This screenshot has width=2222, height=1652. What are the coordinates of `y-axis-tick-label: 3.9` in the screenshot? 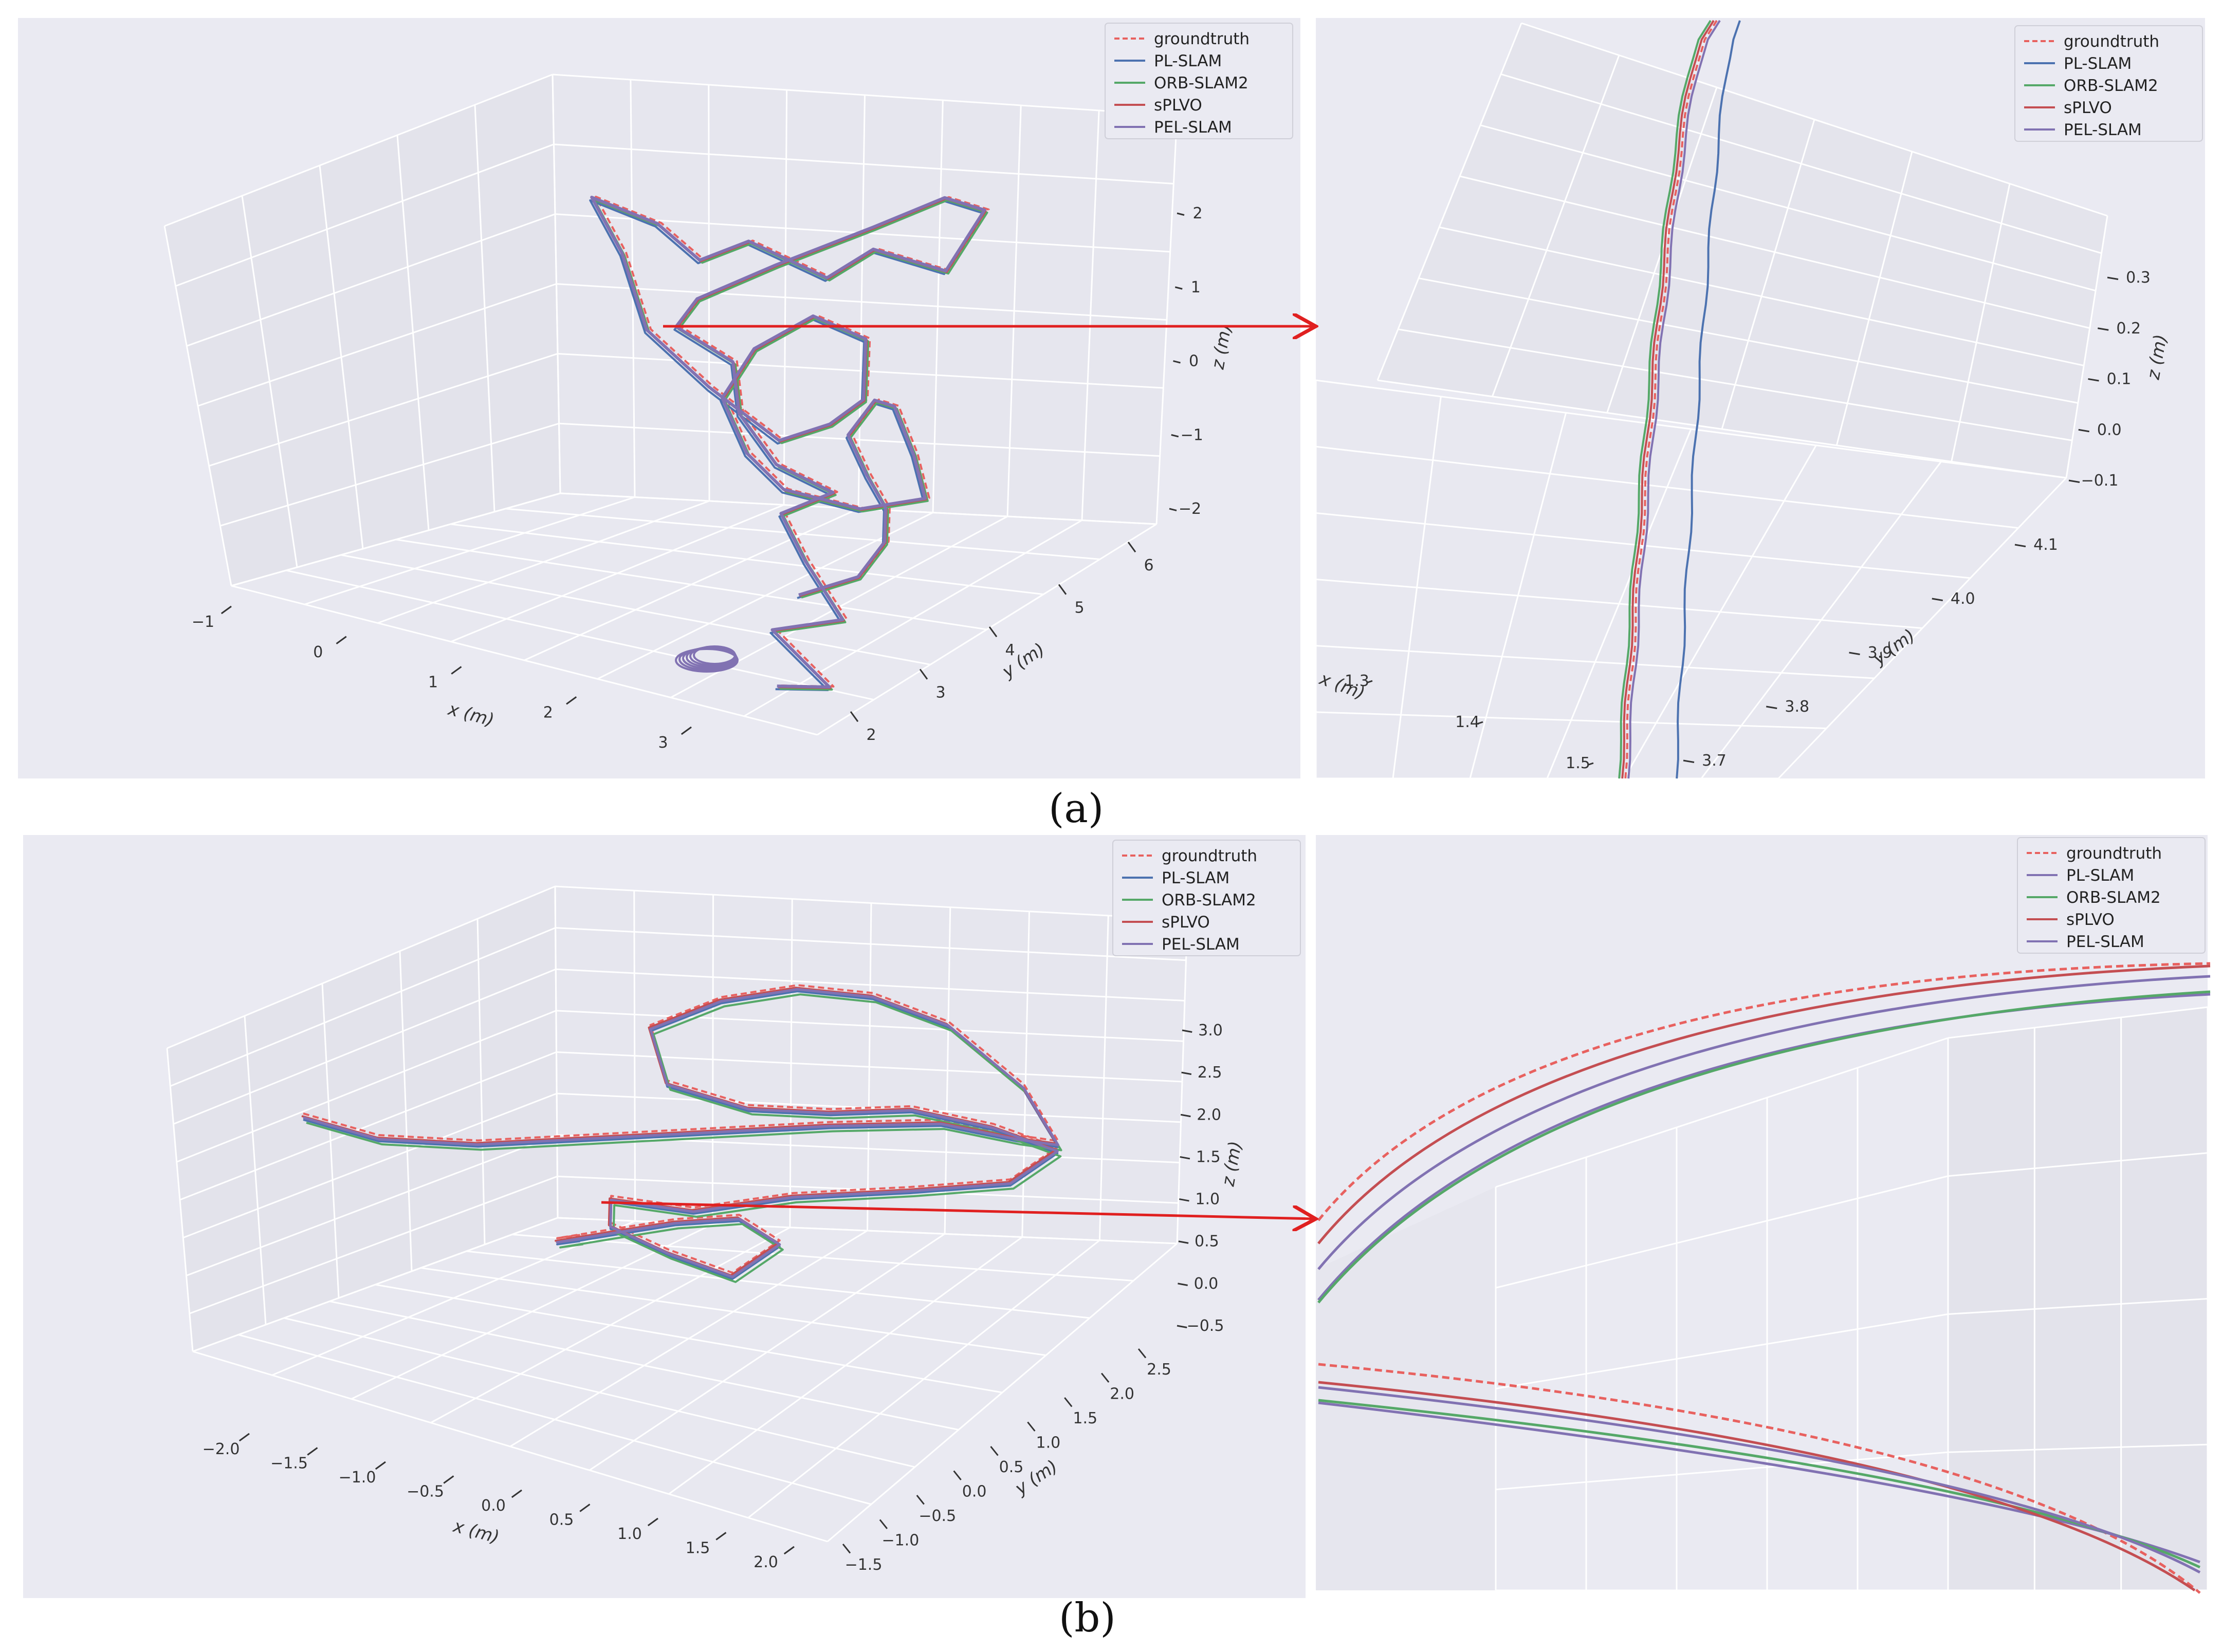 It's located at (1881, 653).